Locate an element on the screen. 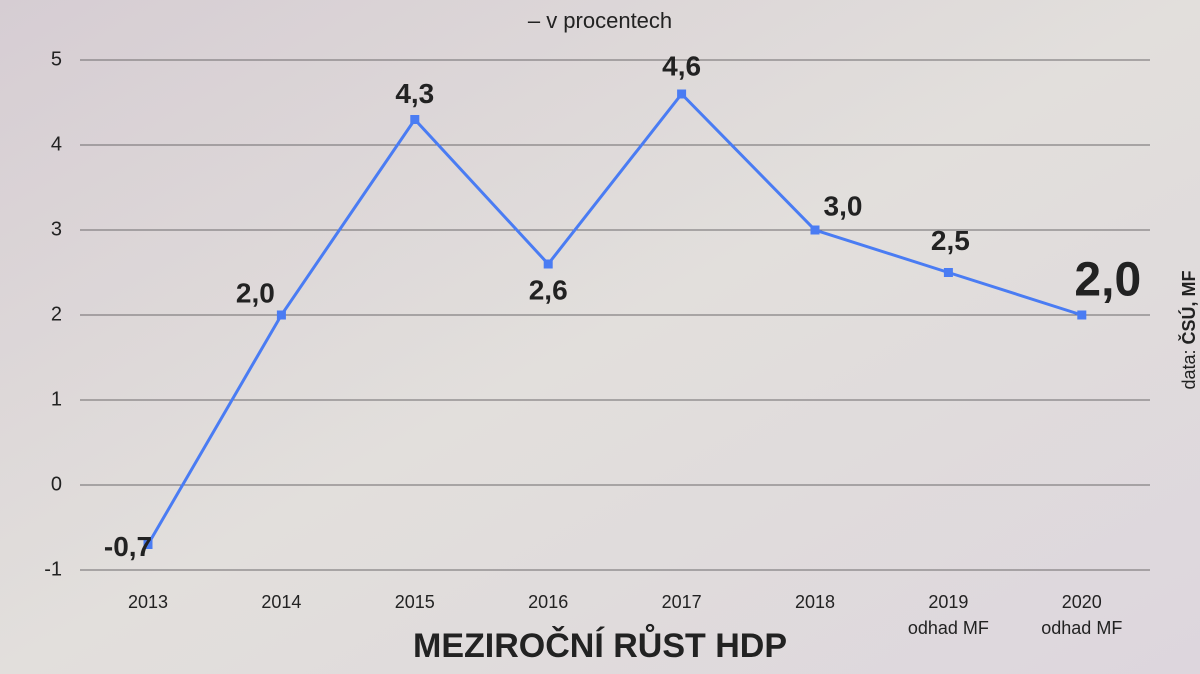 Image resolution: width=1200 pixels, height=674 pixels. data-label: 4,6 is located at coordinates (681, 65).